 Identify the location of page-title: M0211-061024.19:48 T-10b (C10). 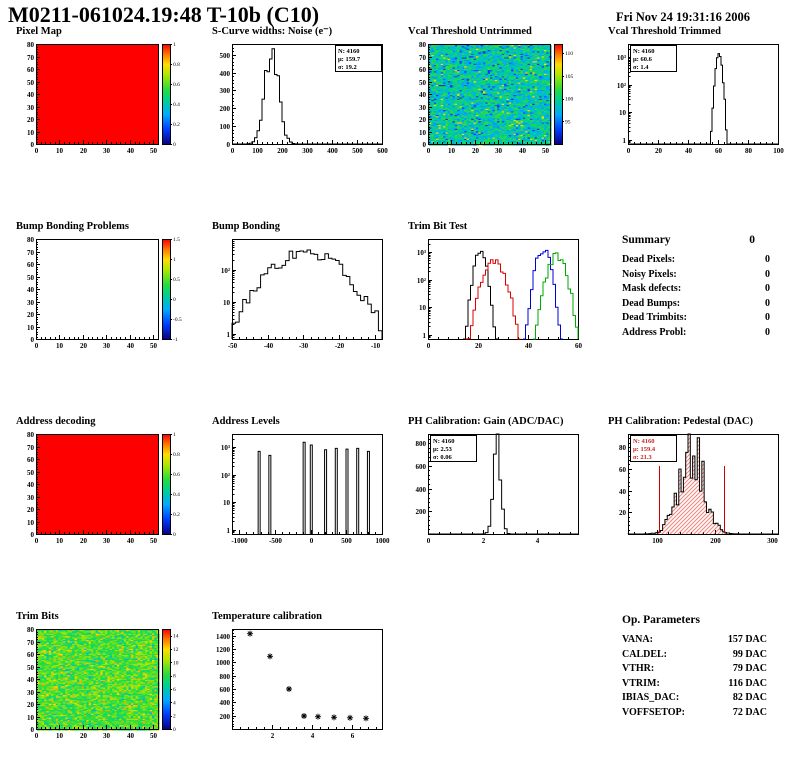
(164, 14).